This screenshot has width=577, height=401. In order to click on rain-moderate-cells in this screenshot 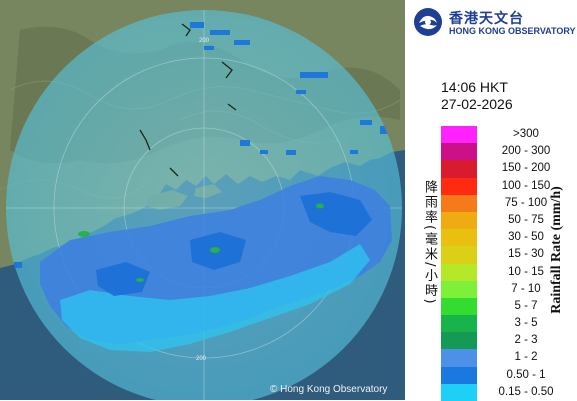, I will do `click(201, 242)`.